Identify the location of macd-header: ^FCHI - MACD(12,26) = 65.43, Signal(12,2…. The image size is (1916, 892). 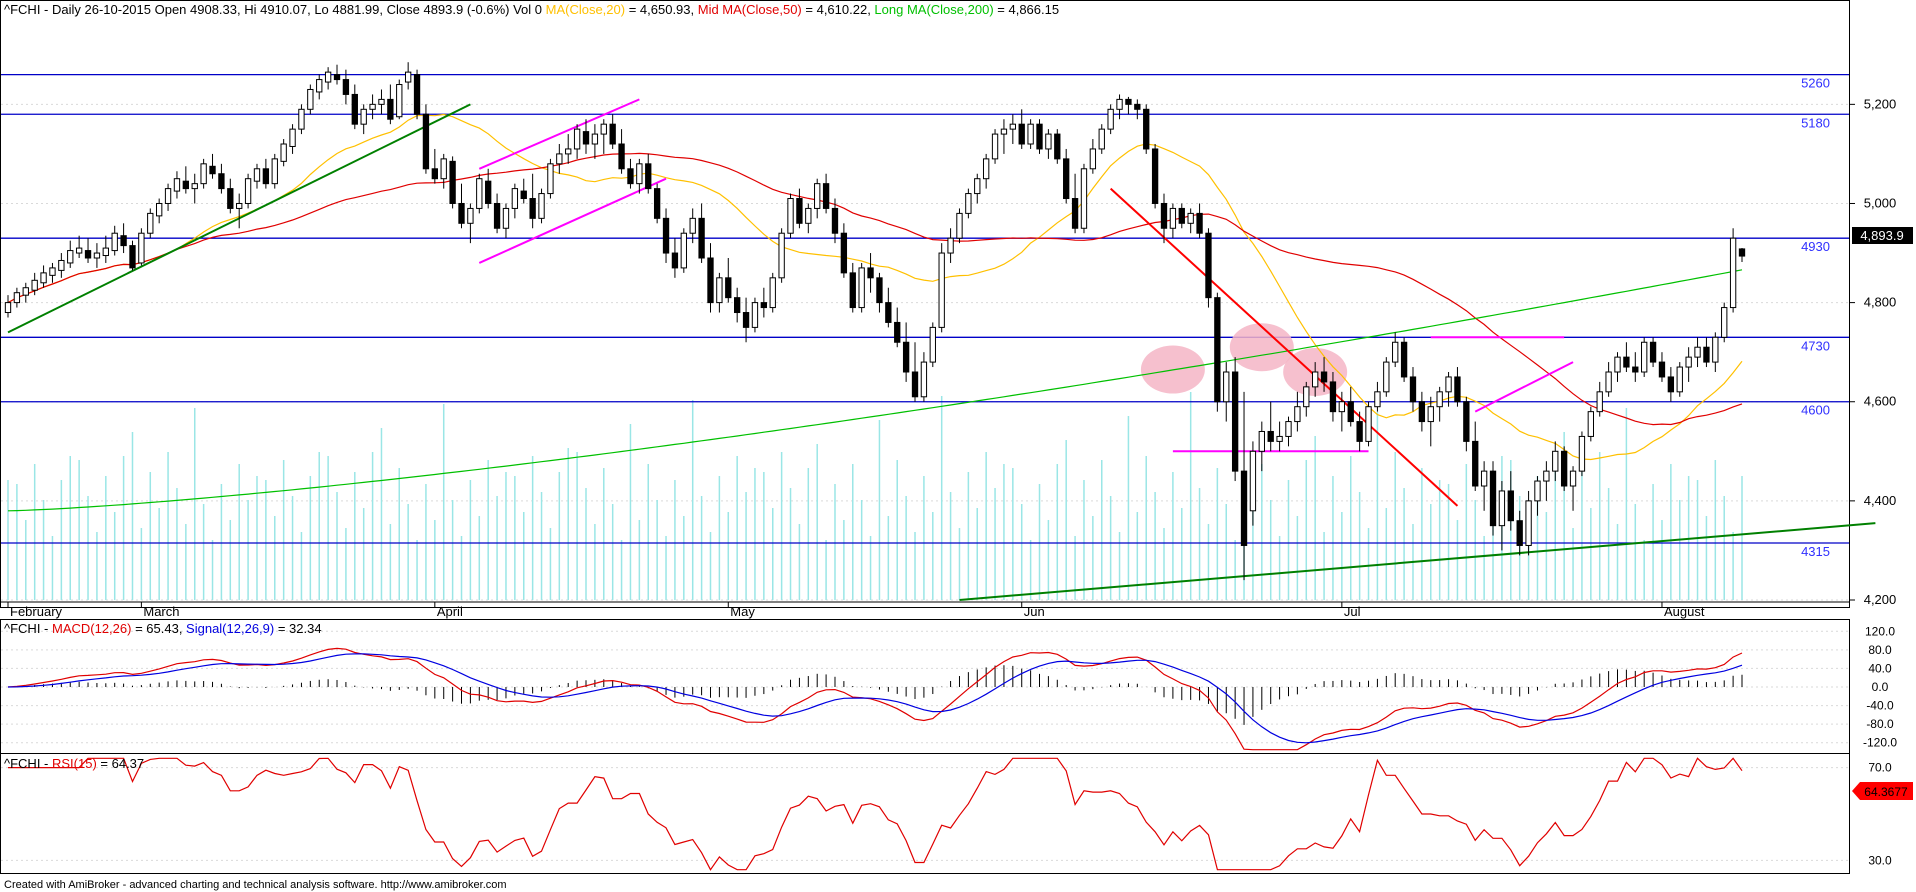
(163, 628).